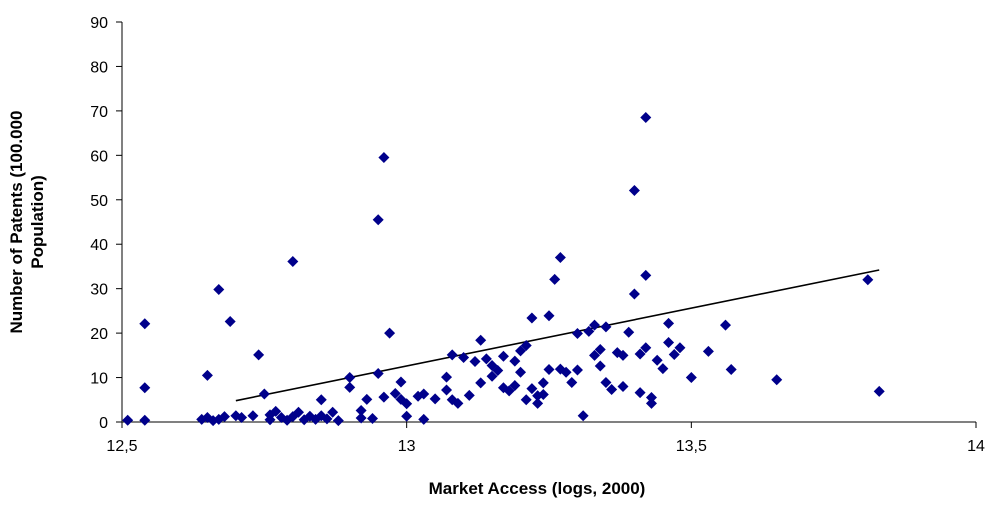 This screenshot has width=994, height=509. What do you see at coordinates (99, 290) in the screenshot?
I see `y-tick-label: 30` at bounding box center [99, 290].